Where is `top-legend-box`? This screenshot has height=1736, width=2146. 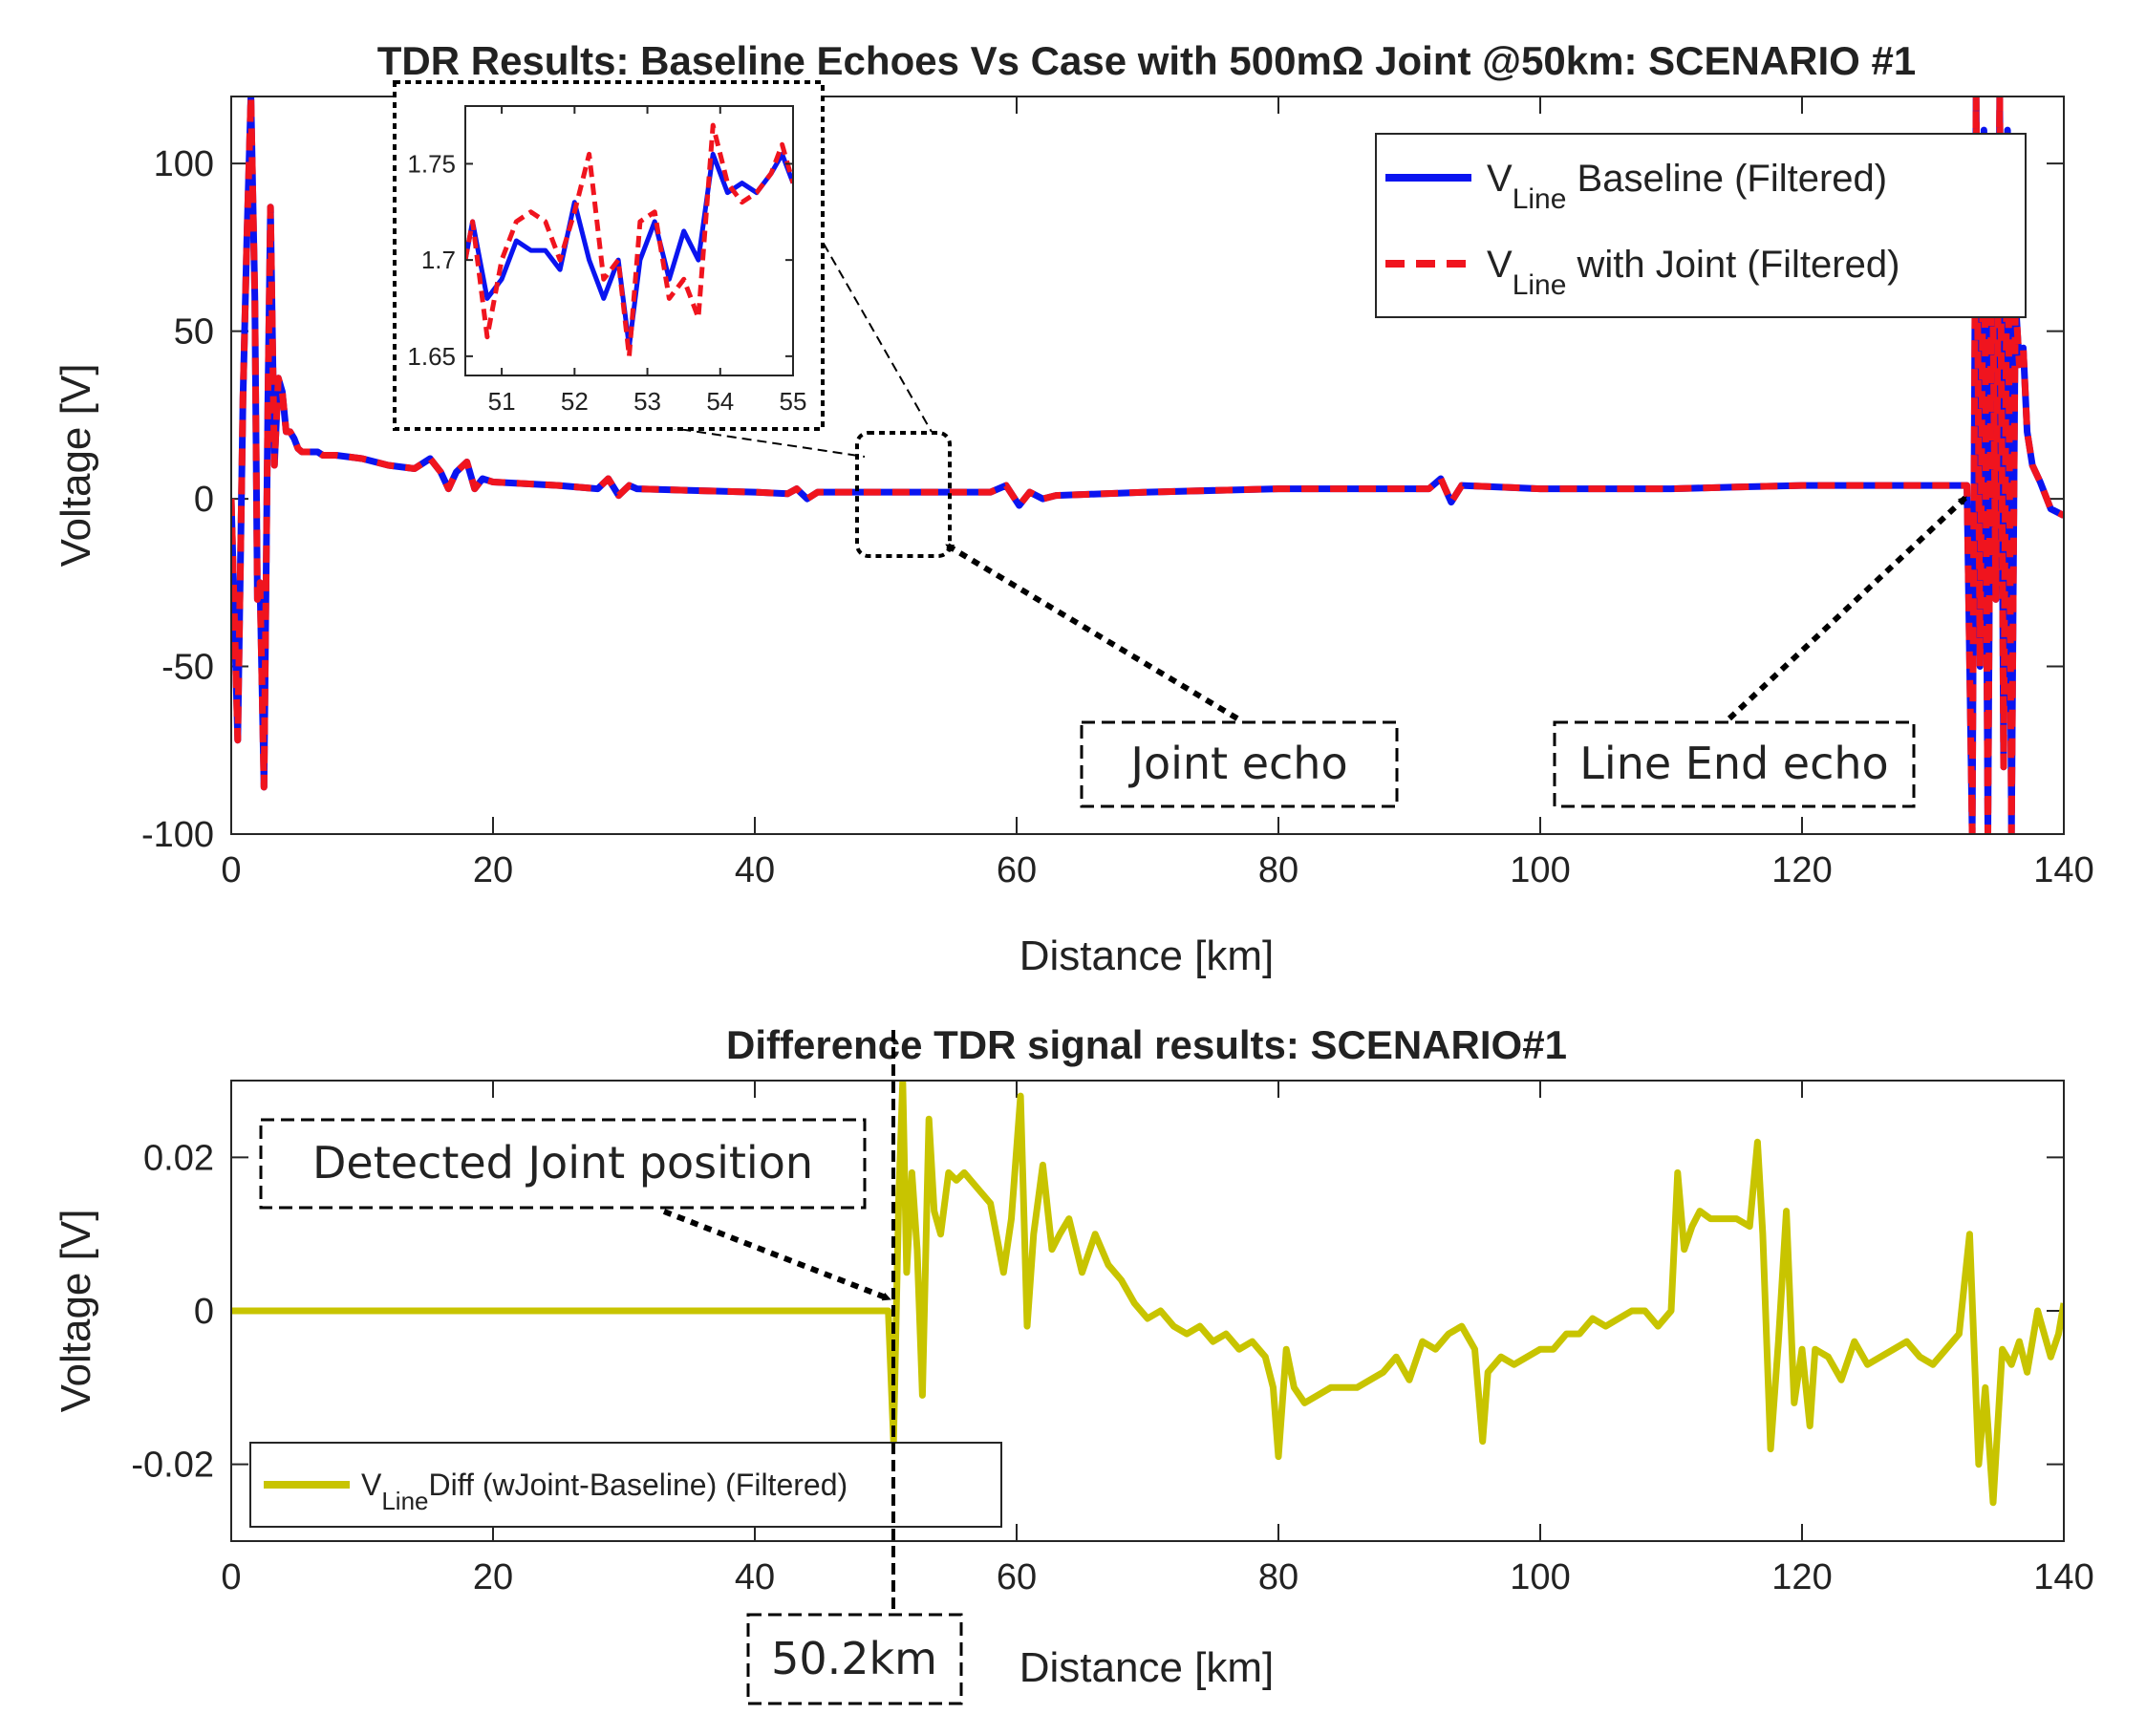 top-legend-box is located at coordinates (1701, 225).